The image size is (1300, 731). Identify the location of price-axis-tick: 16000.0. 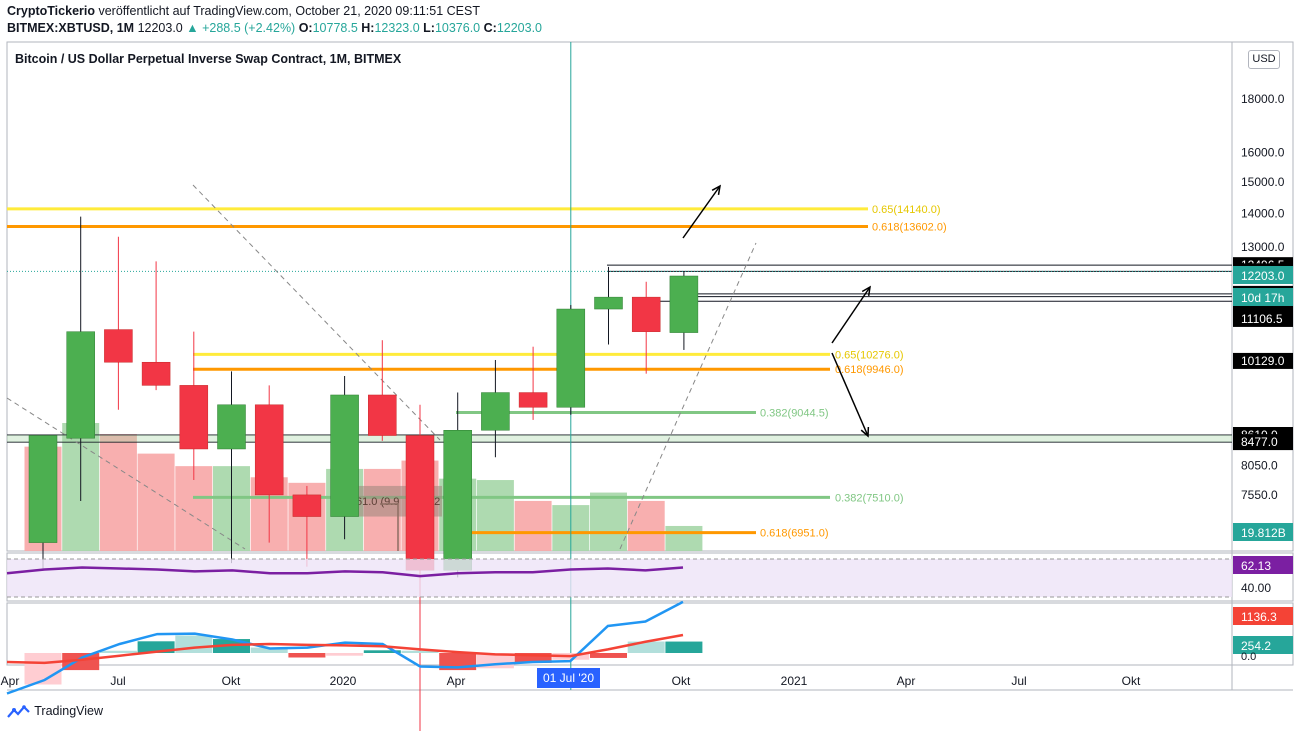
(1263, 152).